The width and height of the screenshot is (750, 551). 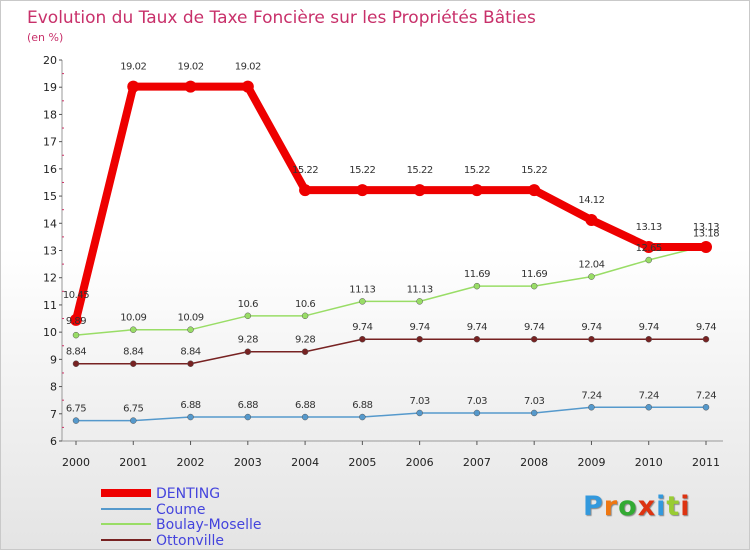 I want to click on data-label: 10.45, so click(x=76, y=295).